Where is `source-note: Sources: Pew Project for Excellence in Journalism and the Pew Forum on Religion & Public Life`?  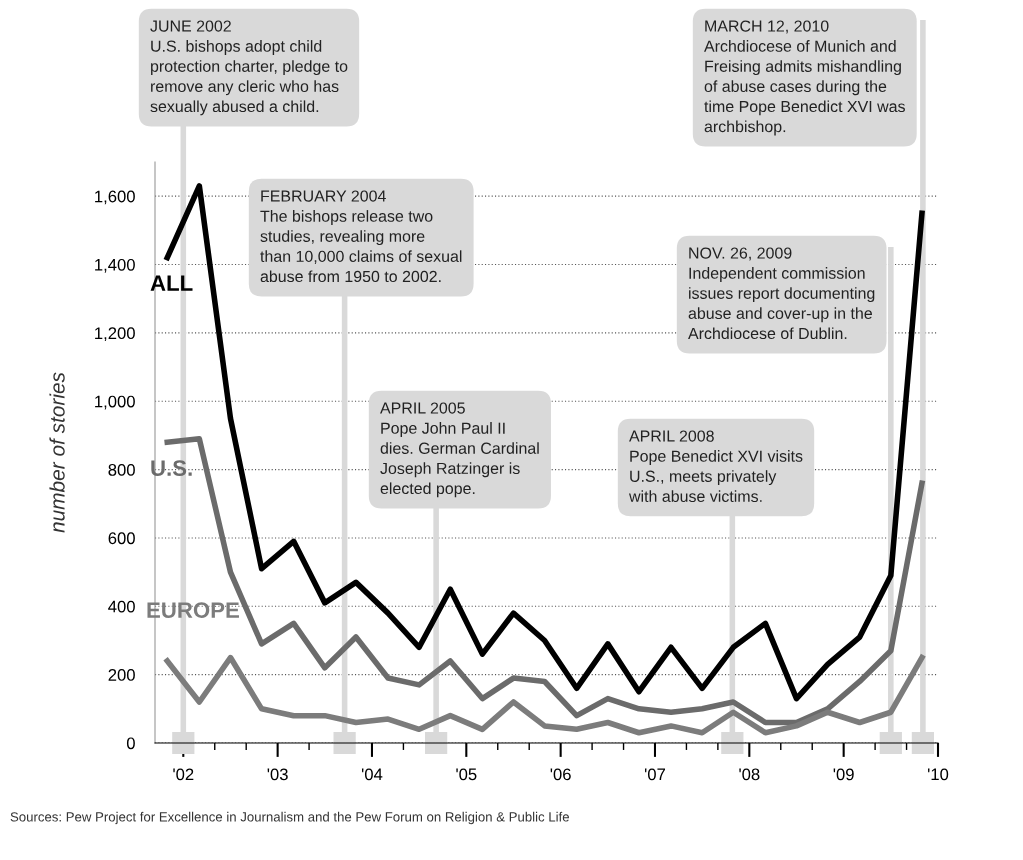 source-note: Sources: Pew Project for Excellence in Journalism and the Pew Forum on Religion & Public Life is located at coordinates (289, 818).